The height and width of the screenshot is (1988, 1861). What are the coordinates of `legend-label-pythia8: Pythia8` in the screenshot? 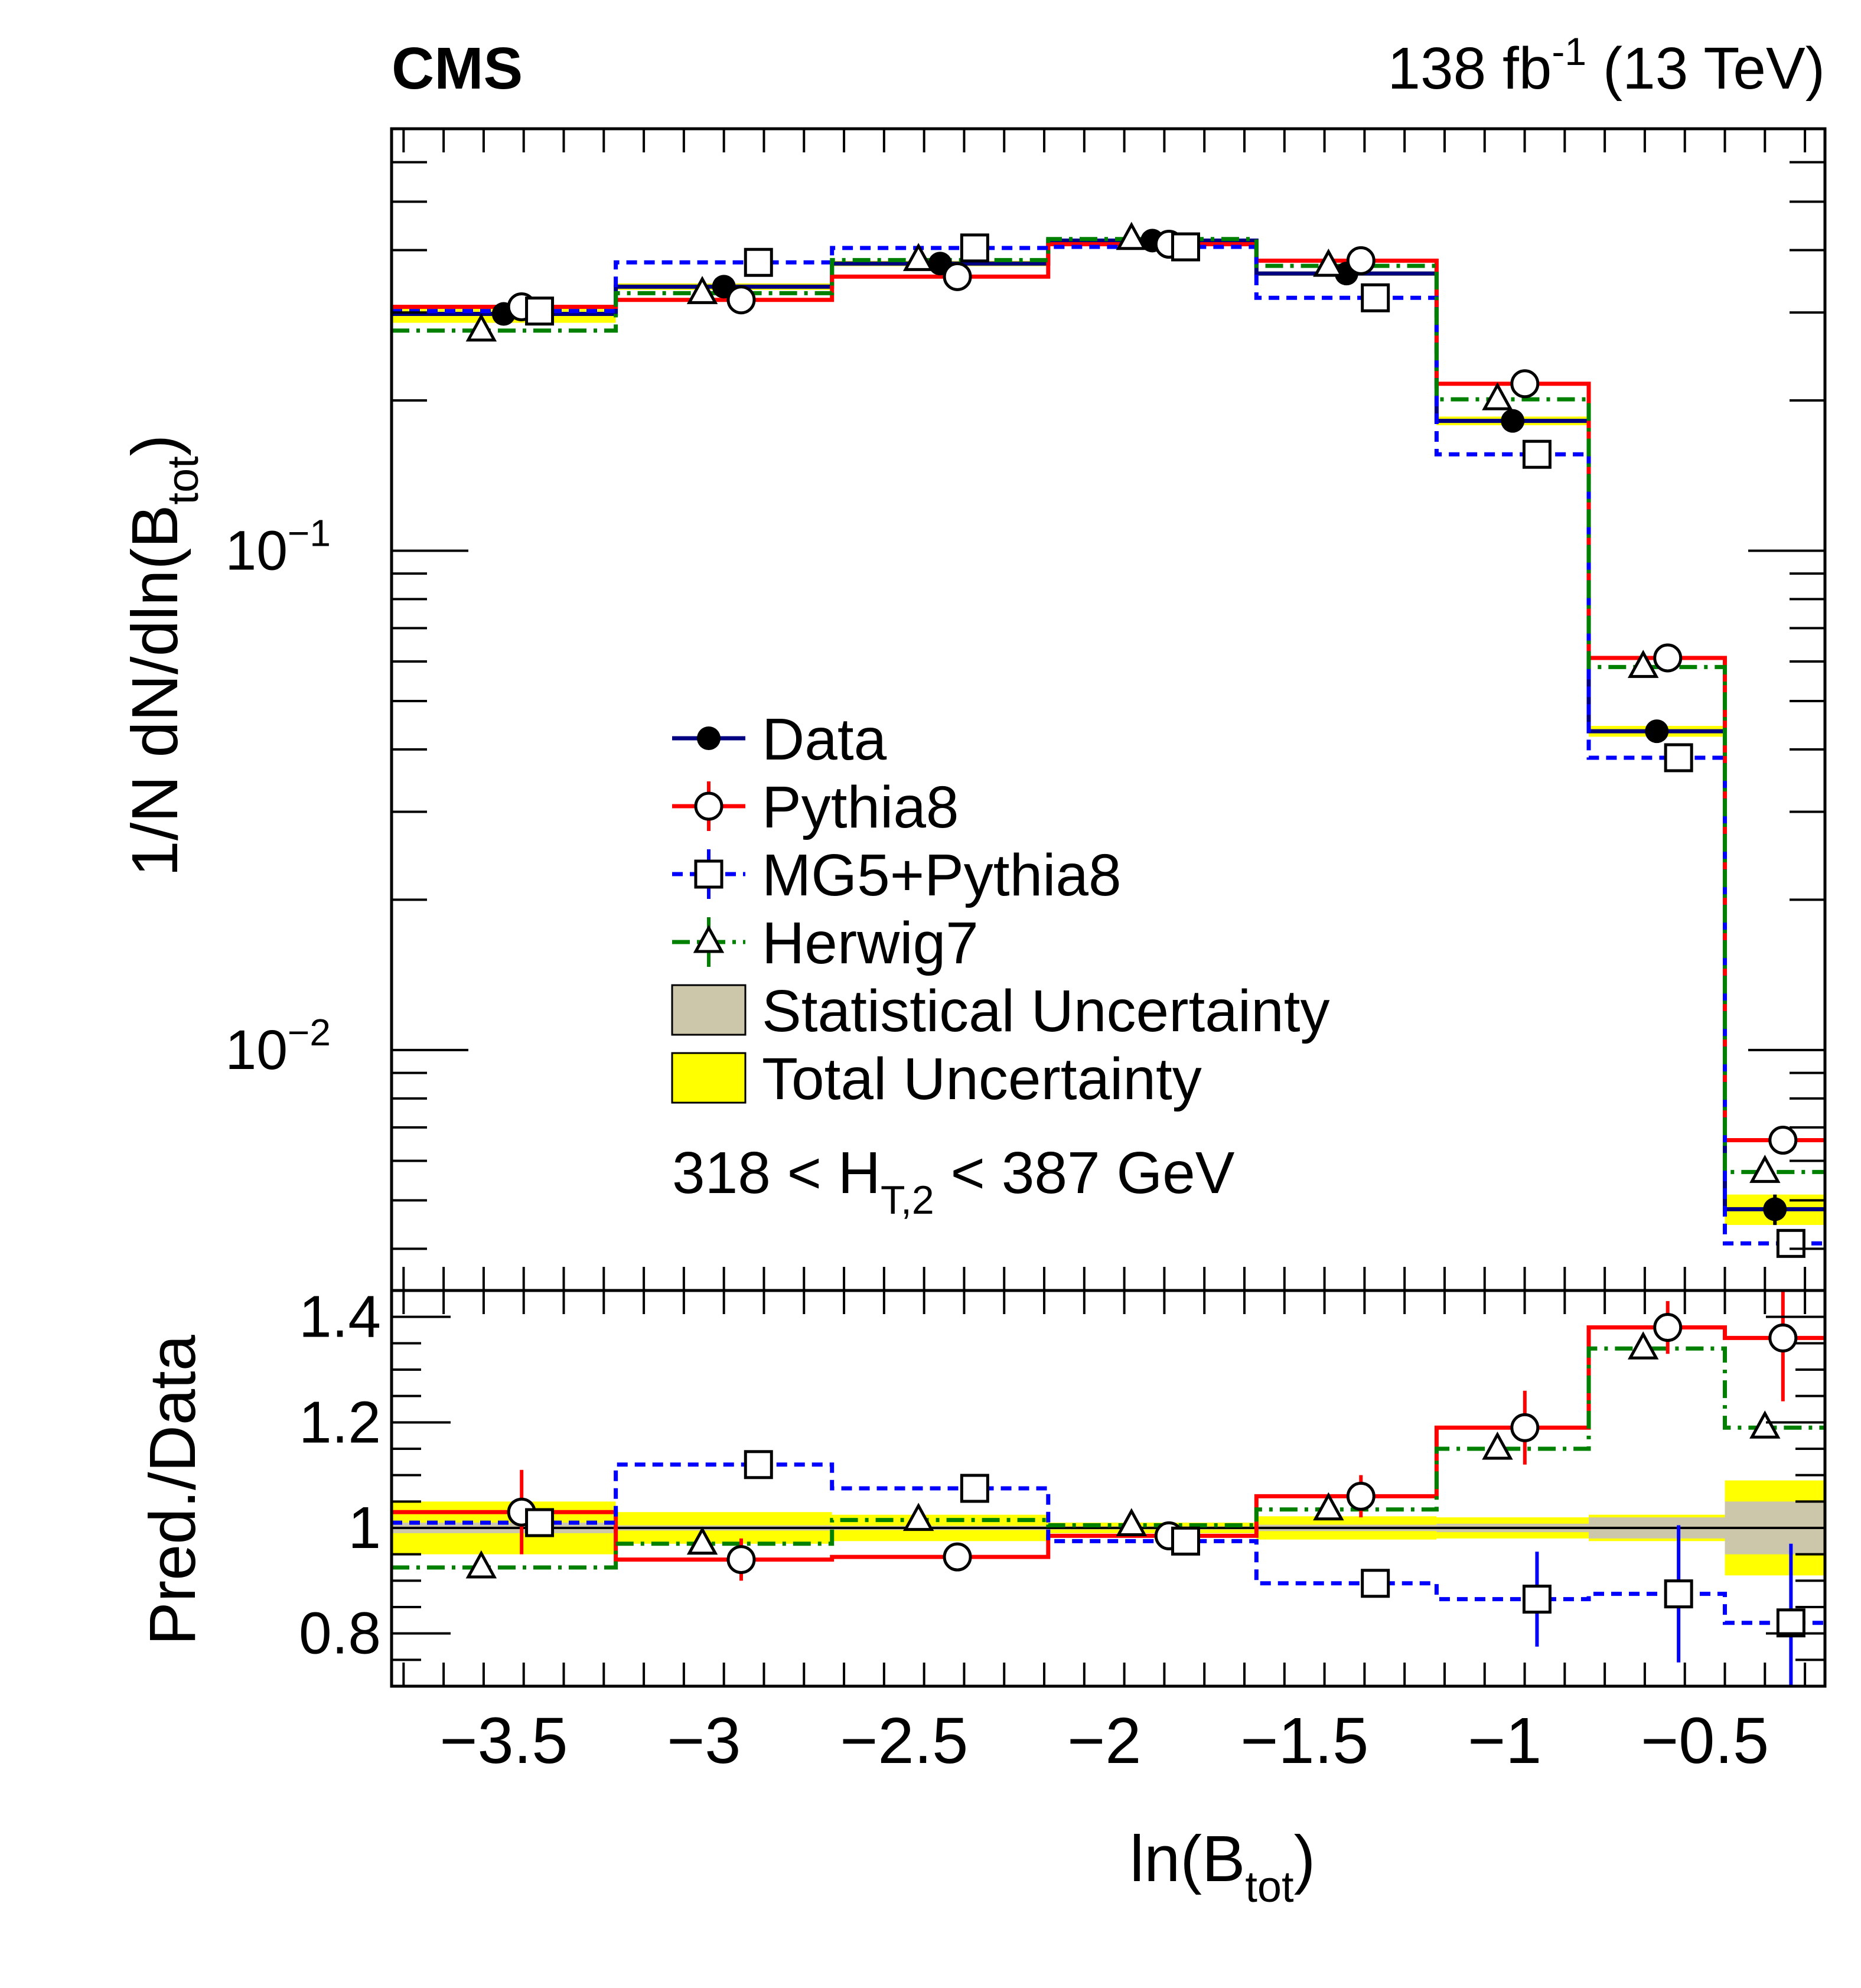 It's located at (860, 807).